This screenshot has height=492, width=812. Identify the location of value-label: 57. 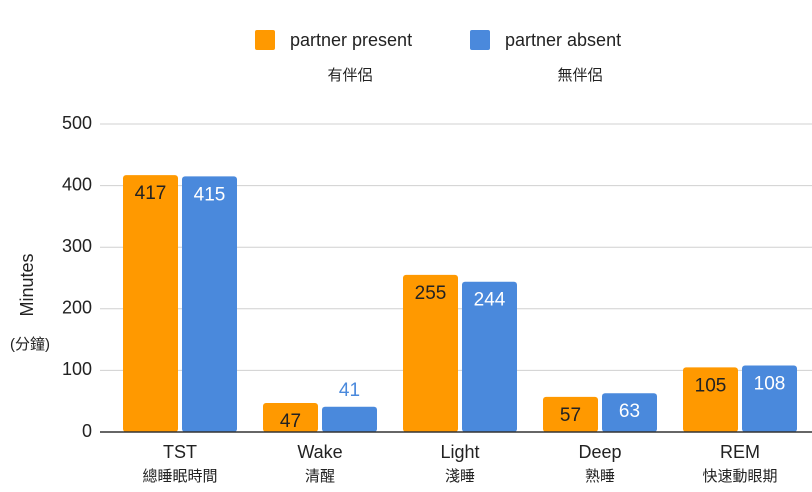
(570, 415).